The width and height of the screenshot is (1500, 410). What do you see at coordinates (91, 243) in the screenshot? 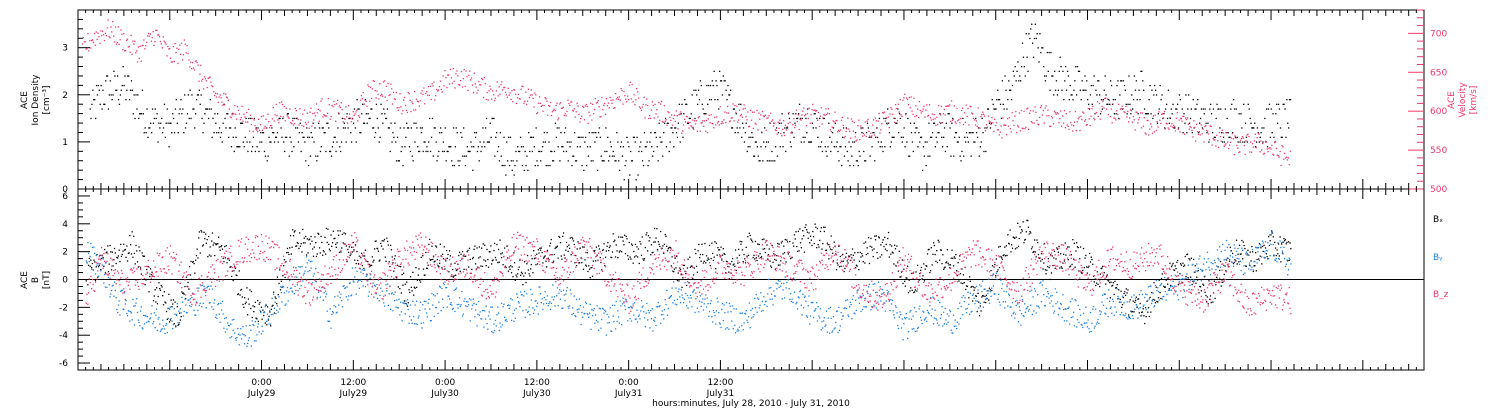
I see `bfield-series-2-point` at bounding box center [91, 243].